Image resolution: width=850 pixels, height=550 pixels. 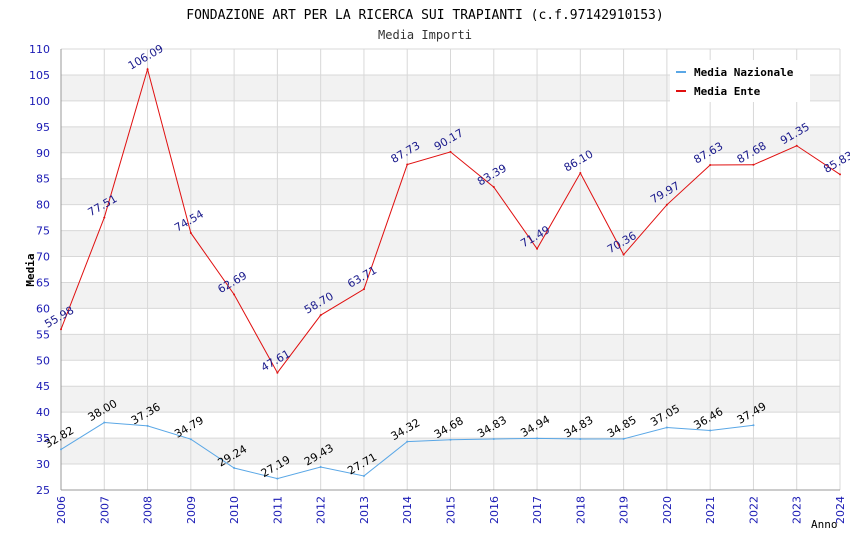 What do you see at coordinates (744, 72) in the screenshot?
I see `legend-label: Media Nazionale` at bounding box center [744, 72].